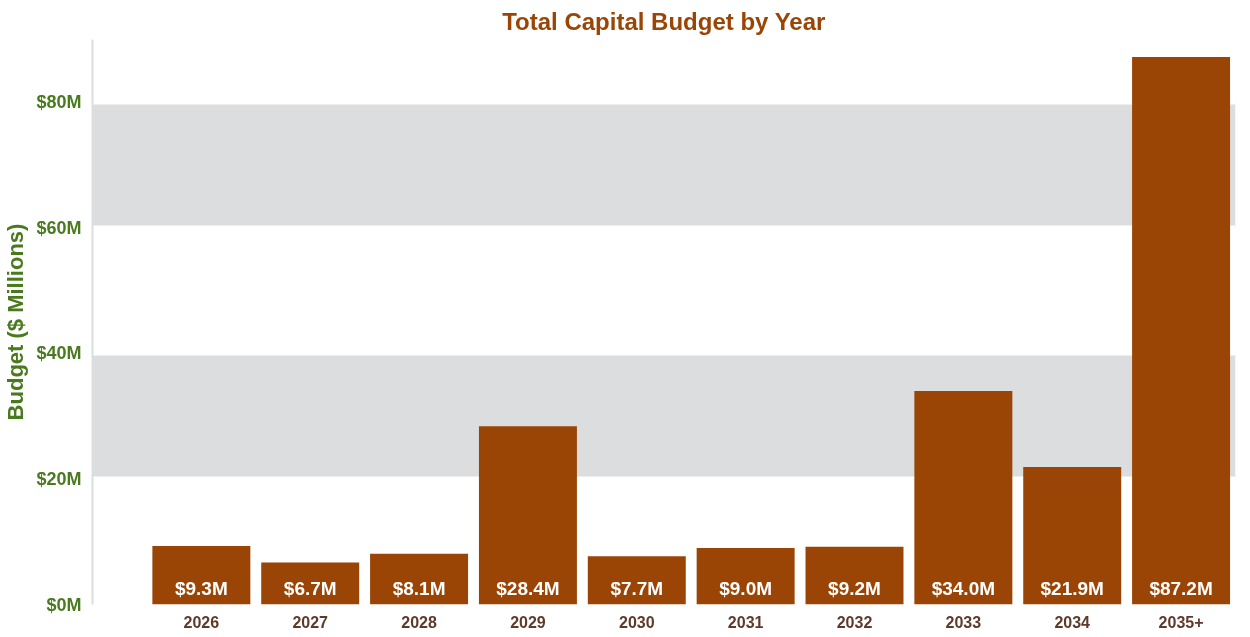  Describe the element at coordinates (963, 589) in the screenshot. I see `data-label: $34.0M` at that location.